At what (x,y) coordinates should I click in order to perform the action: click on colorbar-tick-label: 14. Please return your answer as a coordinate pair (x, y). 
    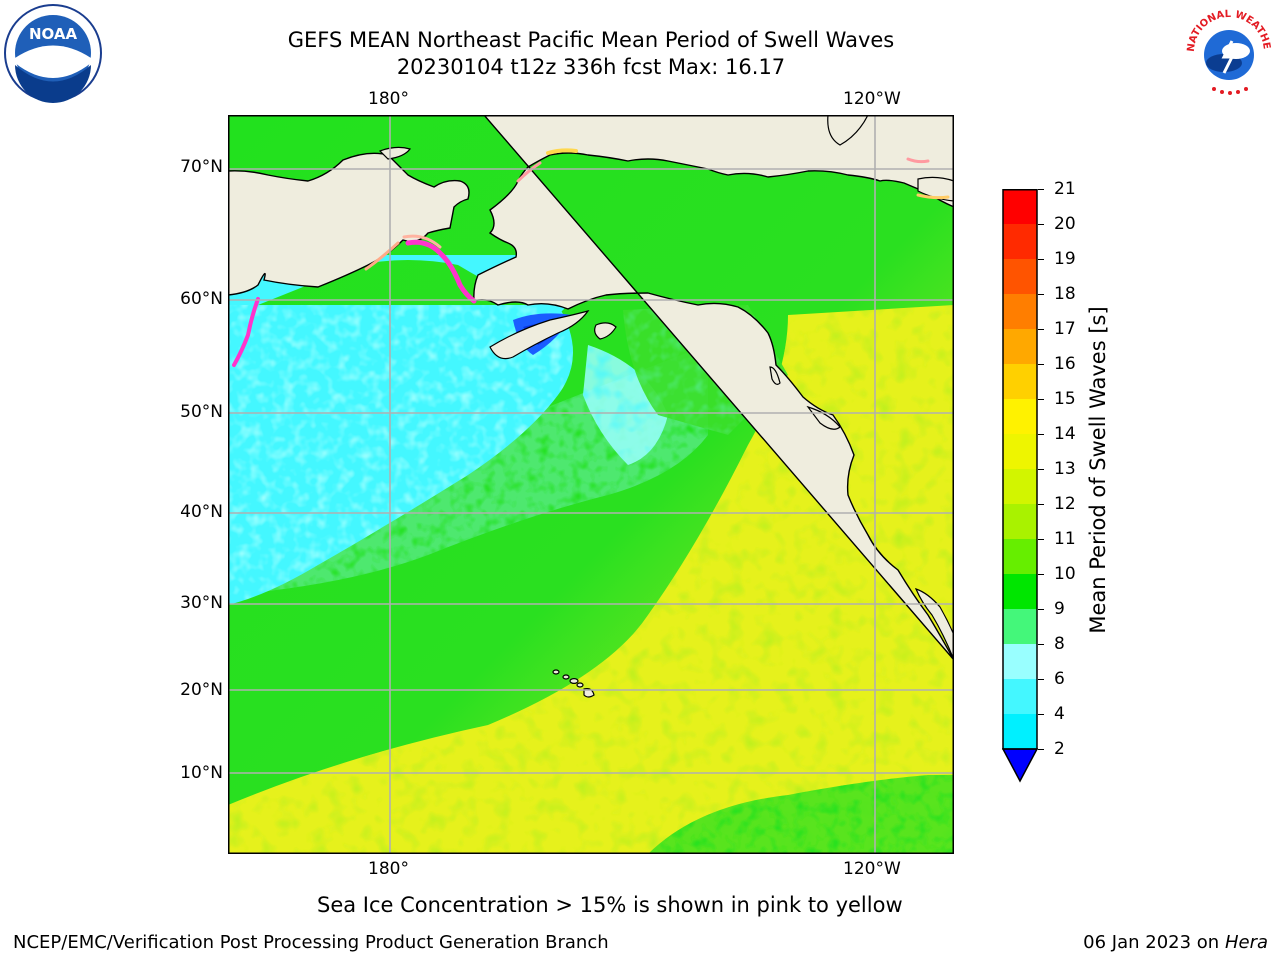
    Looking at the image, I should click on (1065, 434).